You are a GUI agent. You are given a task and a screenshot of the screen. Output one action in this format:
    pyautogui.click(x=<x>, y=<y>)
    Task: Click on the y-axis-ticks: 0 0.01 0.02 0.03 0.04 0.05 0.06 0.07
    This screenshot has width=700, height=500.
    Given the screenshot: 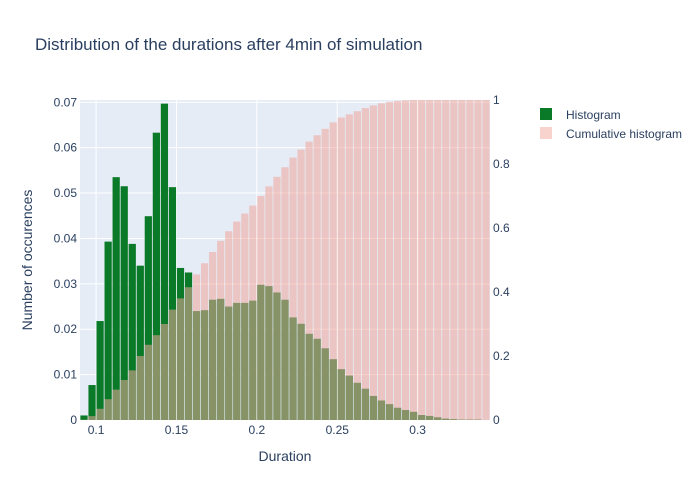 What is the action you would take?
    pyautogui.click(x=66, y=261)
    